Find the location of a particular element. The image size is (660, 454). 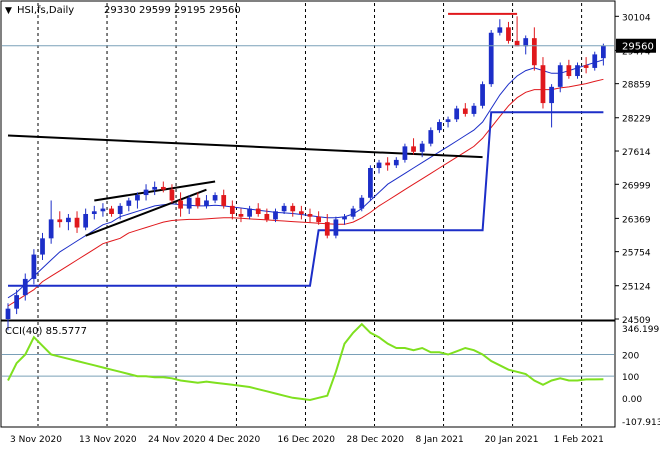

cci-tick-label: 346.1991 is located at coordinates (641, 330).